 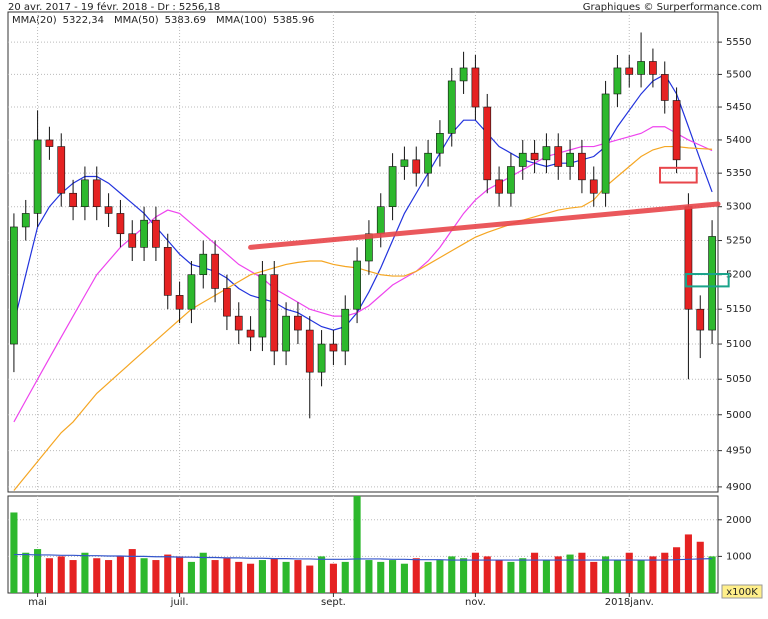 What do you see at coordinates (738, 275) in the screenshot?
I see `y-tick-label: 5200` at bounding box center [738, 275].